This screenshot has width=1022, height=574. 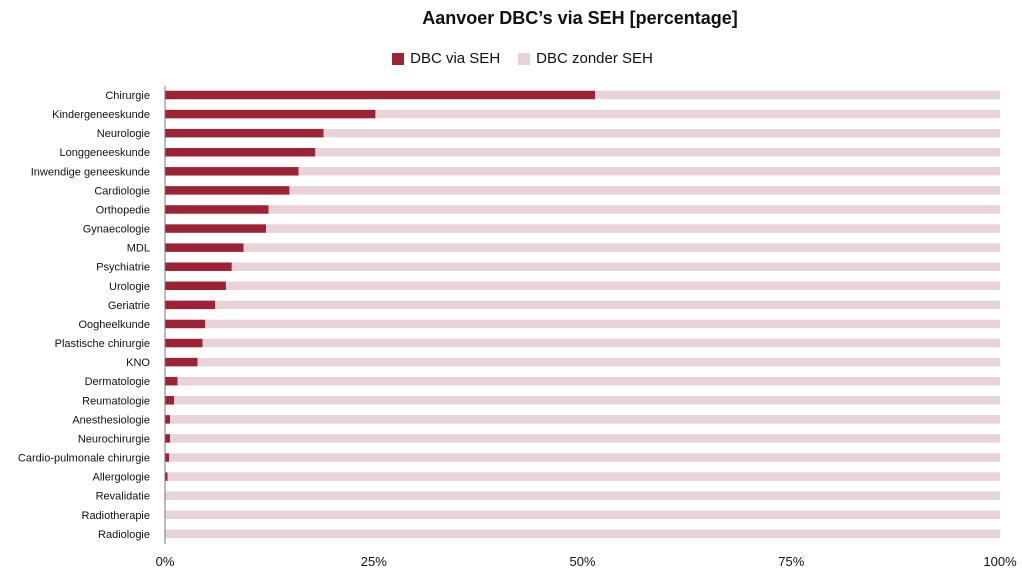 I want to click on category-label: KNO, so click(x=138, y=363).